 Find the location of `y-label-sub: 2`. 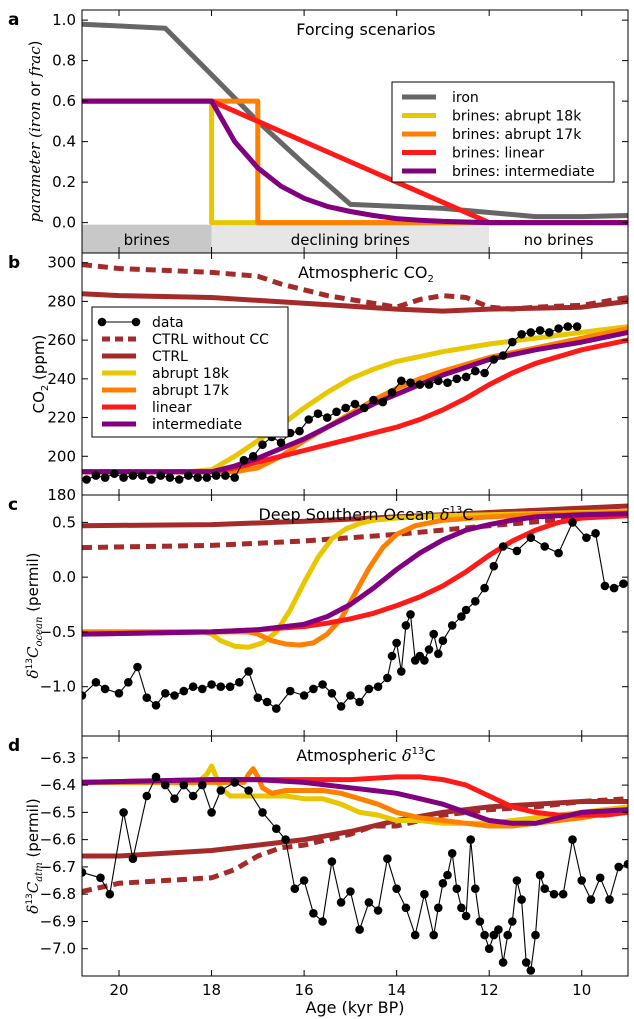

y-label-sub: 2 is located at coordinates (45, 388).